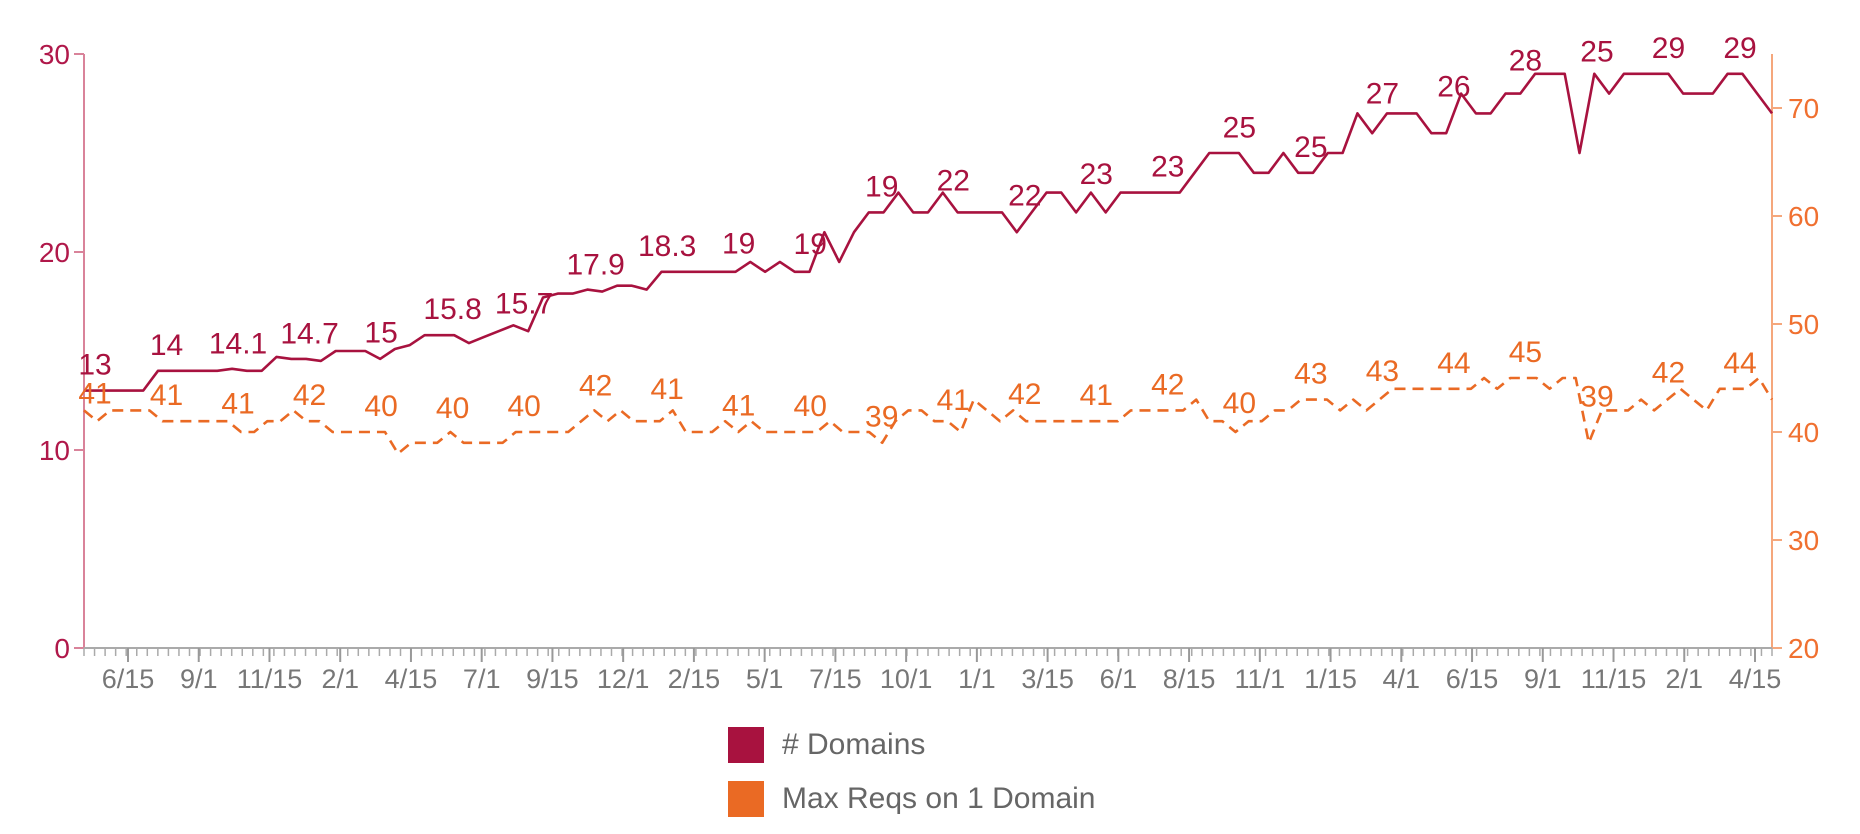 The image size is (1860, 834). I want to click on left-tick-label: 30, so click(54, 54).